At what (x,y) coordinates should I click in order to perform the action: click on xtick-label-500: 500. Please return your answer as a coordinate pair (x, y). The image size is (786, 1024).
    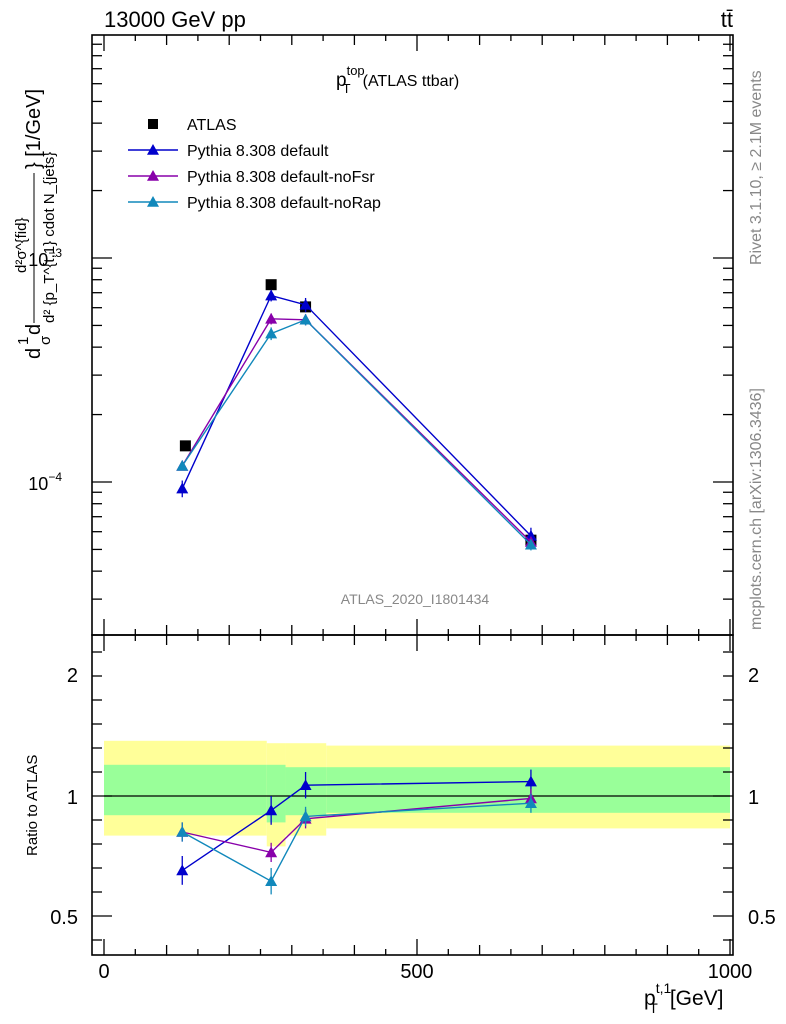
    Looking at the image, I should click on (416, 972).